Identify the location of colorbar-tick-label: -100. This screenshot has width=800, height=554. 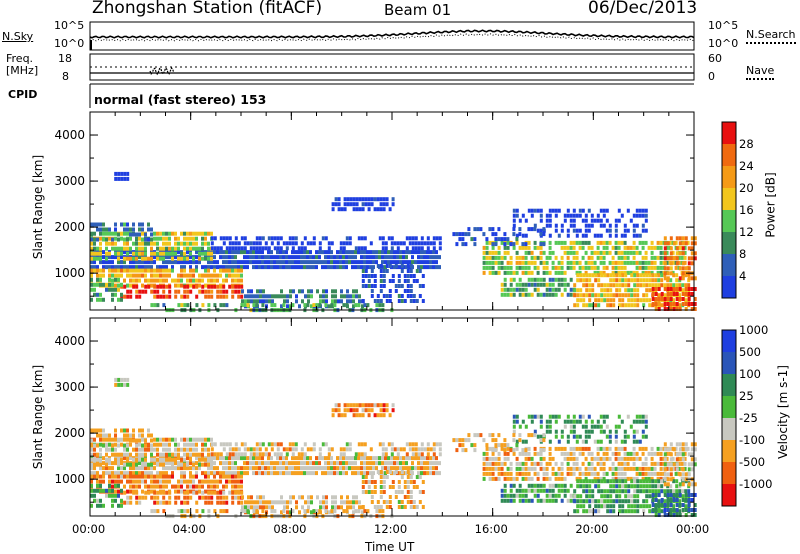
(752, 440).